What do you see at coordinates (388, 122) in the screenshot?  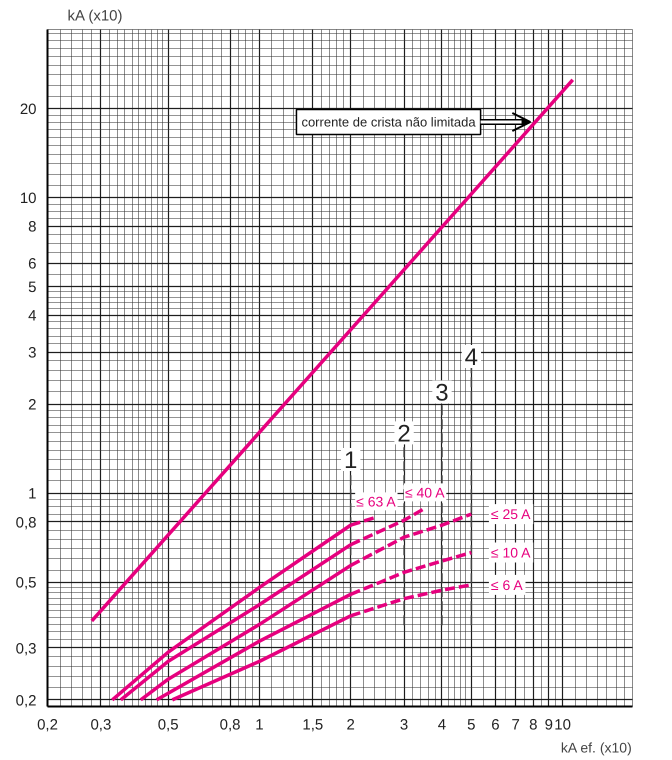 I see `annotation: corrente de crista não limitada` at bounding box center [388, 122].